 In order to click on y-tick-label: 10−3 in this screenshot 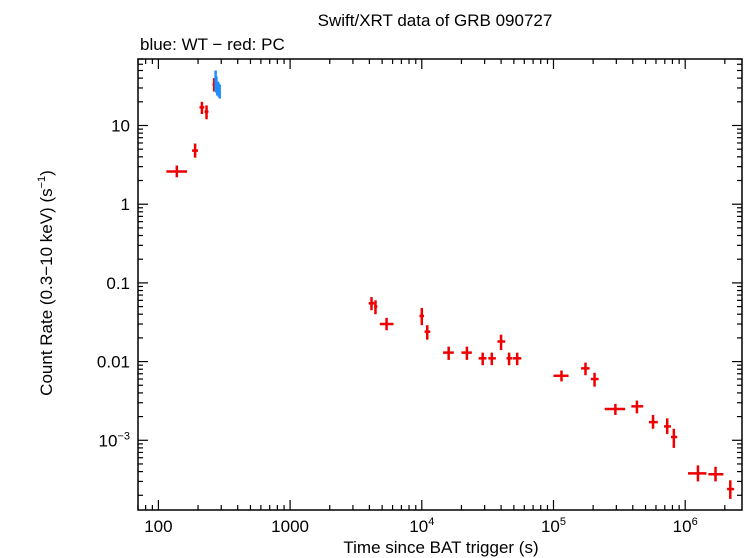, I will do `click(114, 440)`.